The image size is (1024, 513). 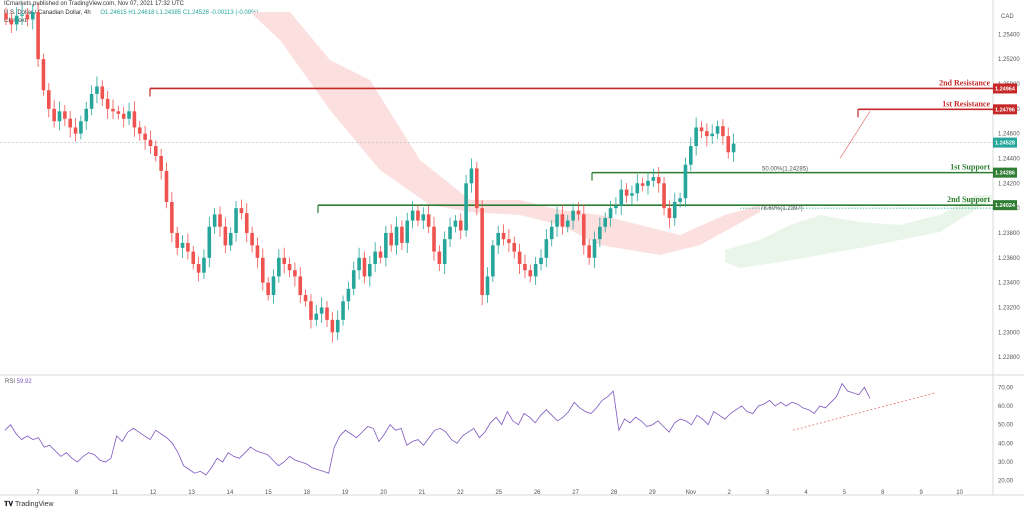 I want to click on rsi-trendline, so click(x=864, y=411).